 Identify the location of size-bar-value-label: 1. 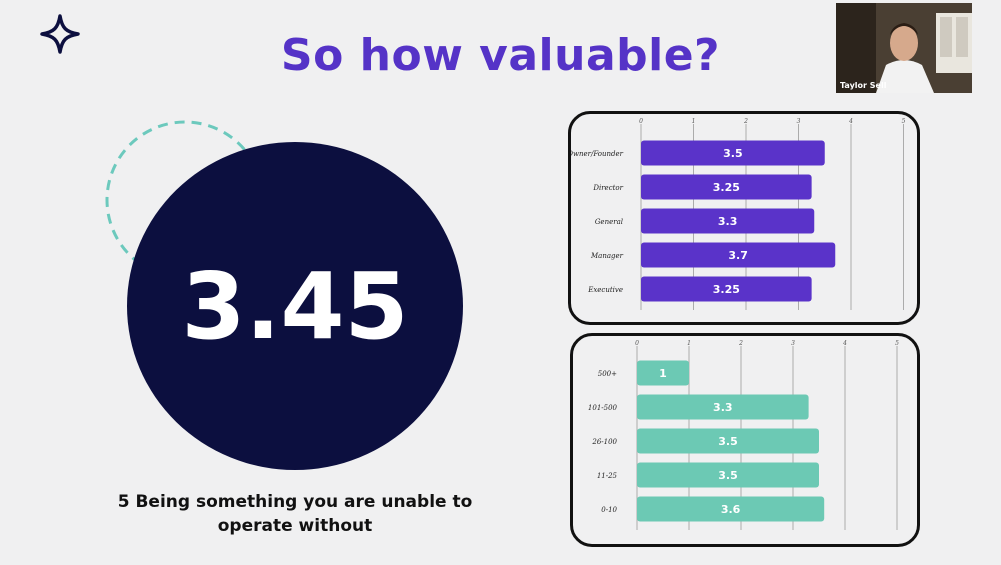
(663, 373).